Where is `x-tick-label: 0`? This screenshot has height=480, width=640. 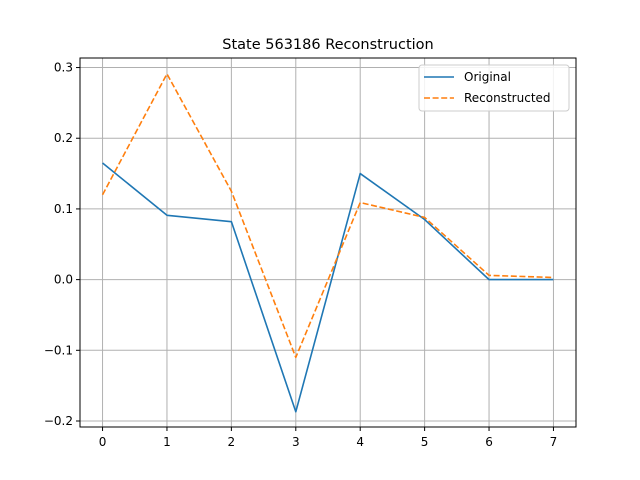 x-tick-label: 0 is located at coordinates (103, 442).